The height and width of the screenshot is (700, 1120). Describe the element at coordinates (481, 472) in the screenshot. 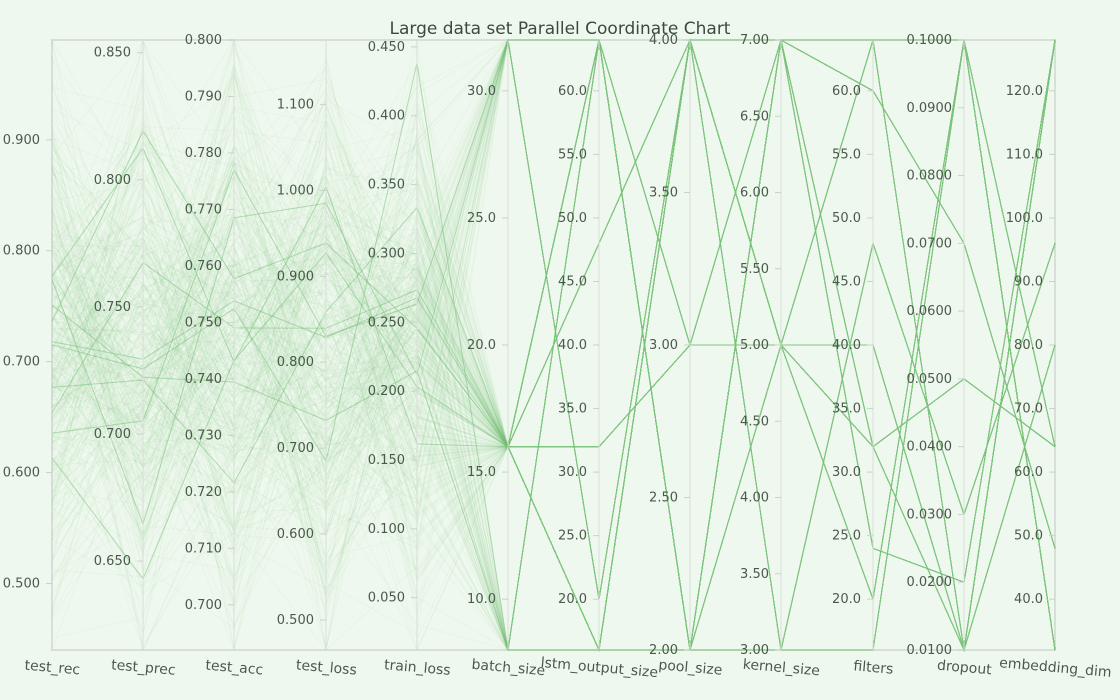

I see `tick-label-batch_size: 15.0` at that location.